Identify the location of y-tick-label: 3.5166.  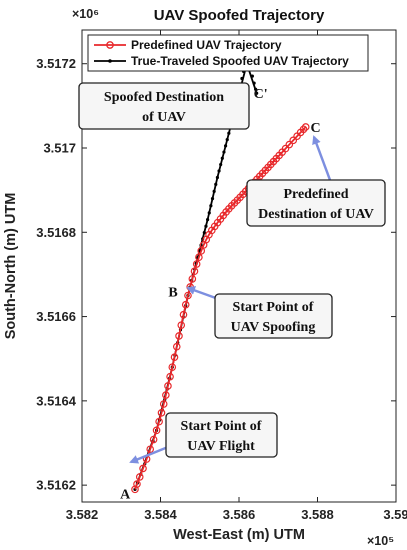
(56, 316).